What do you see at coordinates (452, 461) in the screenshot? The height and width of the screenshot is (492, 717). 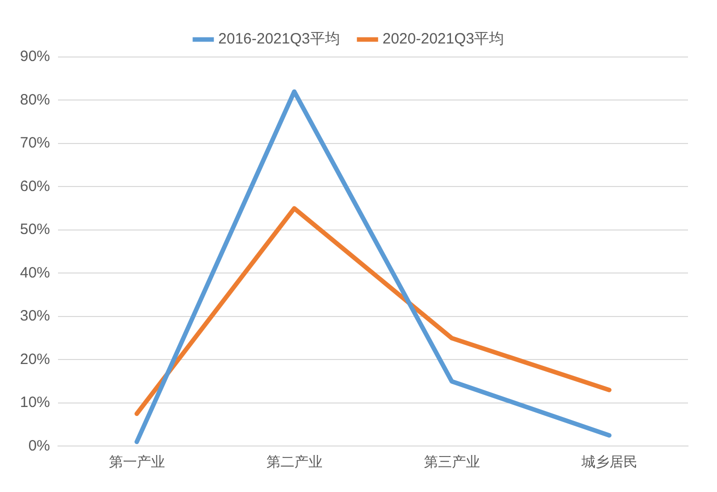 I see `x-tick-label: 第三产业` at bounding box center [452, 461].